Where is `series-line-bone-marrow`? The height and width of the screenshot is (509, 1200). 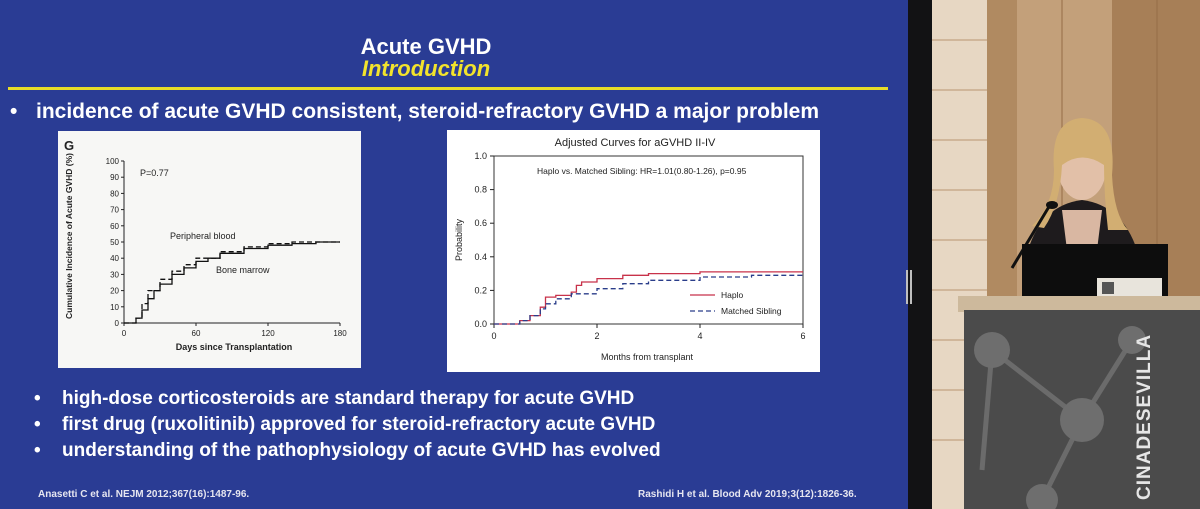
series-line-bone-marrow is located at coordinates (232, 282).